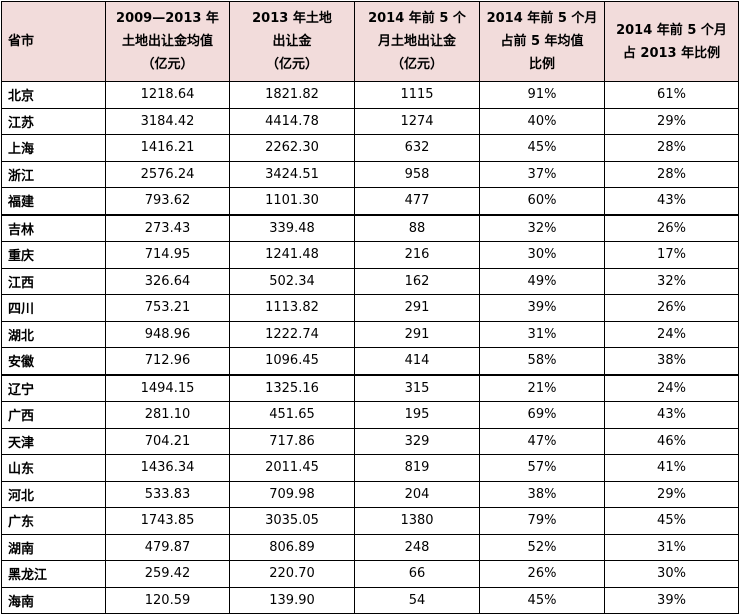 The height and width of the screenshot is (614, 739). I want to click on cell-first5m-2014: 248, so click(417, 547).